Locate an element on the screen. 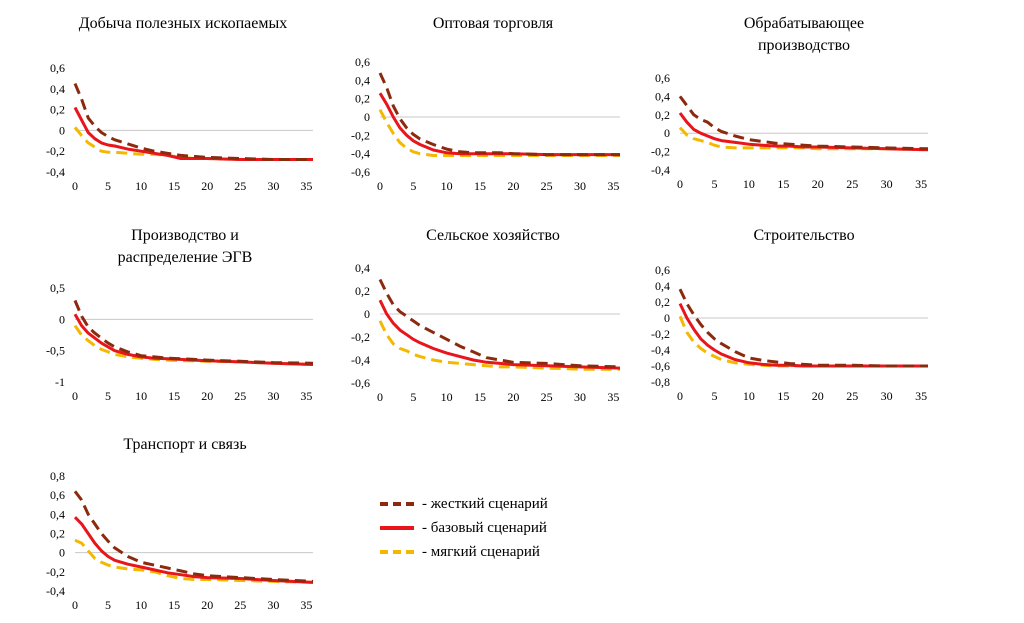  legend-swatch-base is located at coordinates (397, 528).